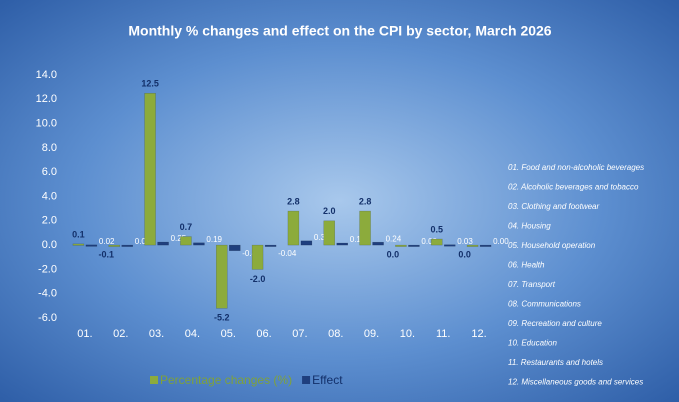  Describe the element at coordinates (555, 362) in the screenshot. I see `category-note: 11. Restaurants and hotels` at that location.